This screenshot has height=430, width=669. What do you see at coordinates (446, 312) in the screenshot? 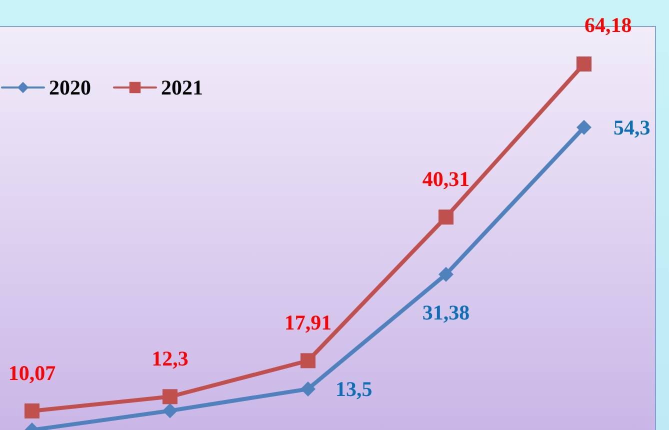
I see `data-label: 31,38` at bounding box center [446, 312].